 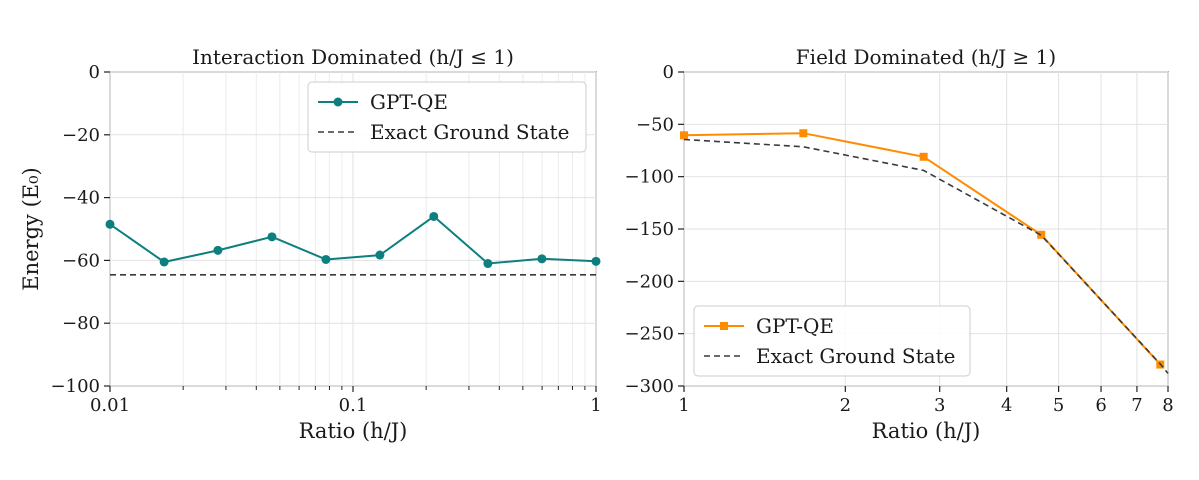 I want to click on series-line-gpt-qe, so click(x=353, y=240).